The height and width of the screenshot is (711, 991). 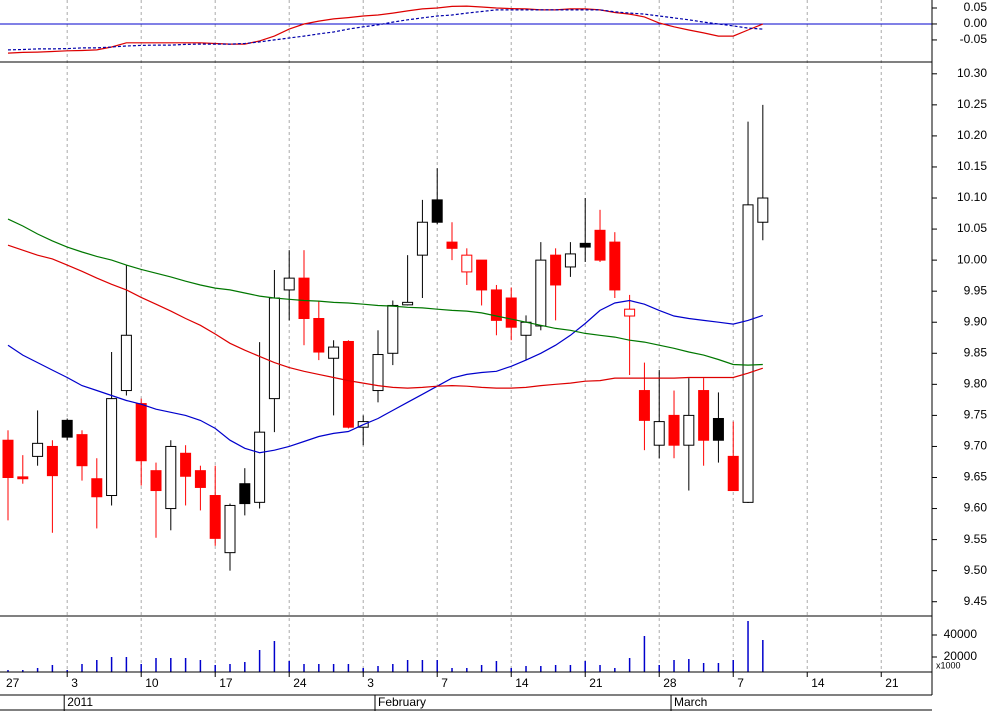 What do you see at coordinates (972, 228) in the screenshot?
I see `y-tick-label: 10.05` at bounding box center [972, 228].